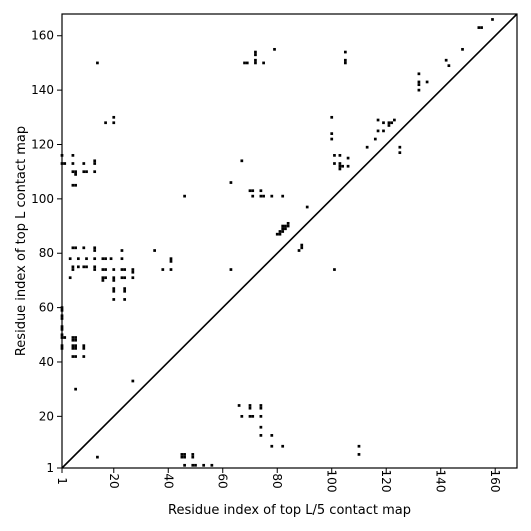  What do you see at coordinates (386, 481) in the screenshot?
I see `x-tick-label: 120` at bounding box center [386, 481].